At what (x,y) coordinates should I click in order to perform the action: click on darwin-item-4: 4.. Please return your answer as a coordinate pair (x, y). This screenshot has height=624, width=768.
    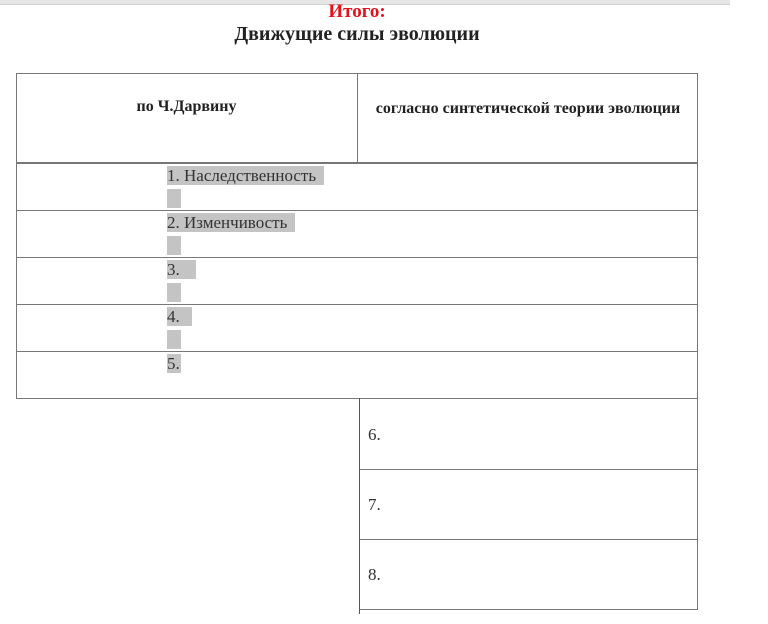
    Looking at the image, I should click on (179, 317).